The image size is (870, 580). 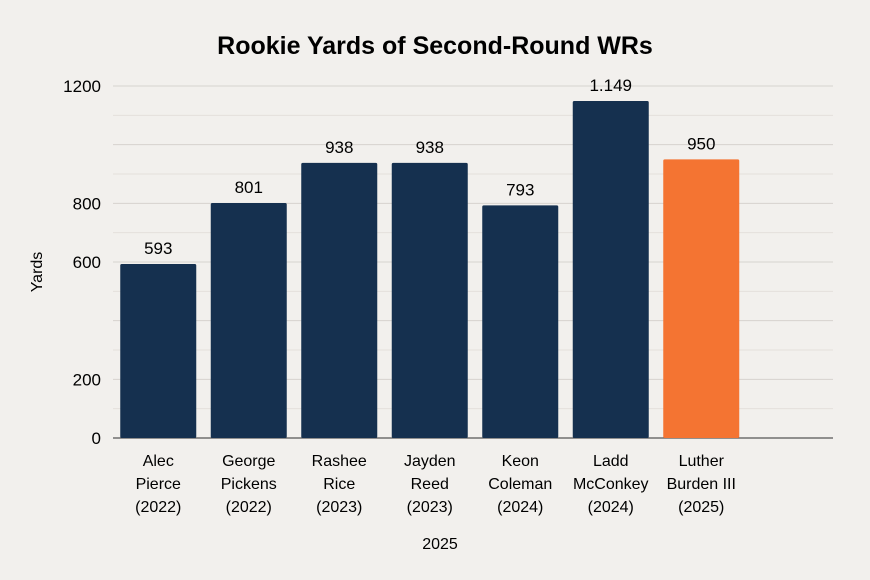 What do you see at coordinates (82, 86) in the screenshot?
I see `y-tick-label: 1200` at bounding box center [82, 86].